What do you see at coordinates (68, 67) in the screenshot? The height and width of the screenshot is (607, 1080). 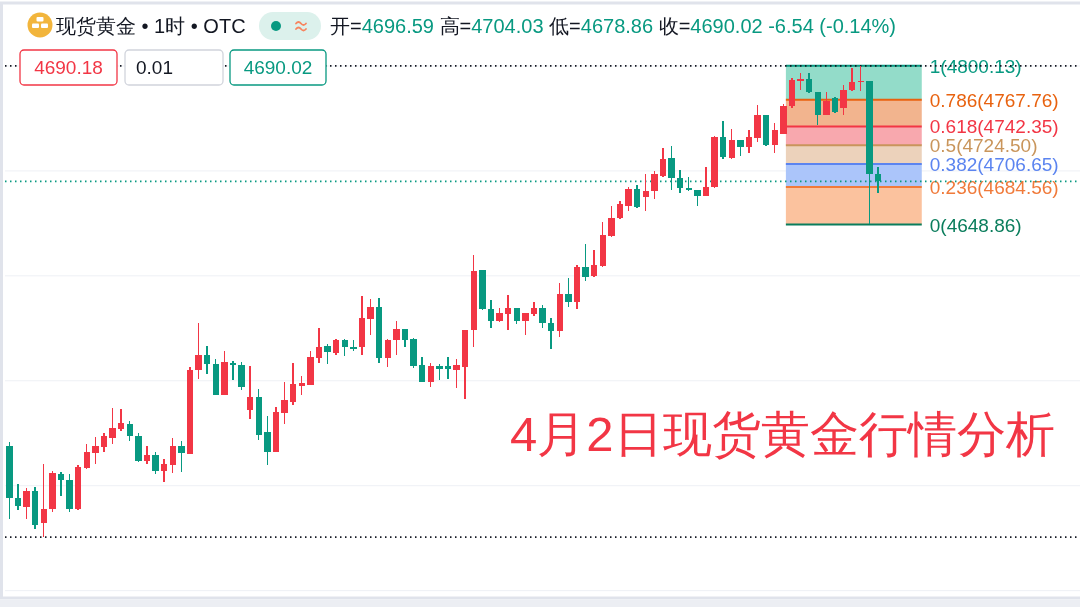 I see `annotation: 4690.18` at bounding box center [68, 67].